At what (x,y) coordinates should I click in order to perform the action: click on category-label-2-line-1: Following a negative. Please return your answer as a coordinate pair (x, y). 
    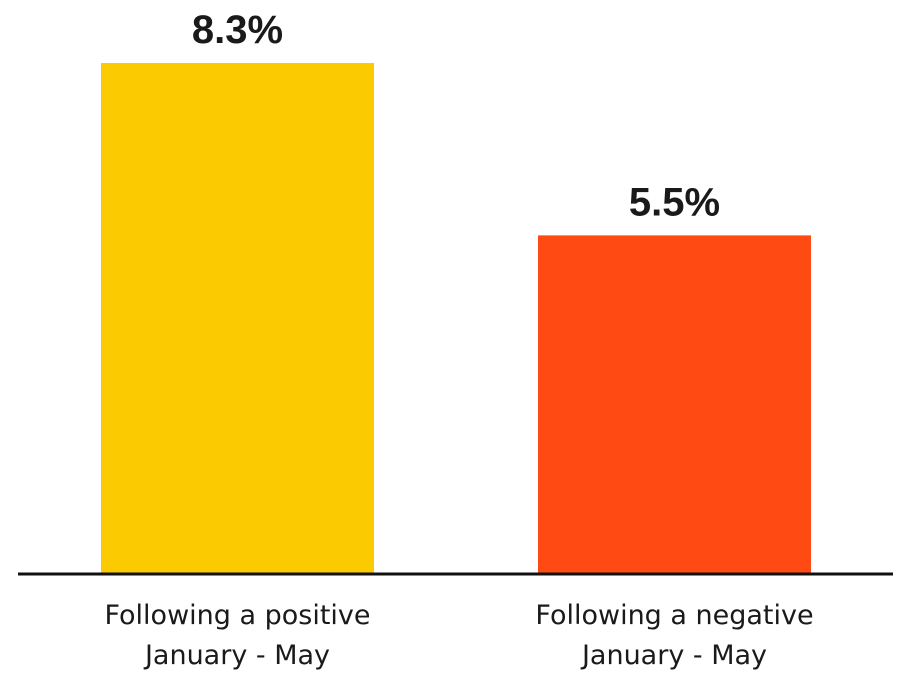
    Looking at the image, I should click on (674, 615).